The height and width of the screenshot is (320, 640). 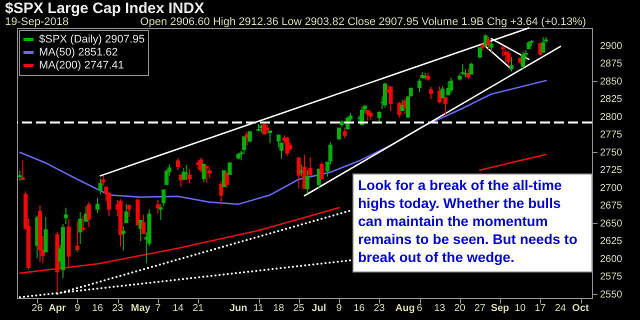 What do you see at coordinates (57, 308) in the screenshot?
I see `x-tick-label: Apr` at bounding box center [57, 308].